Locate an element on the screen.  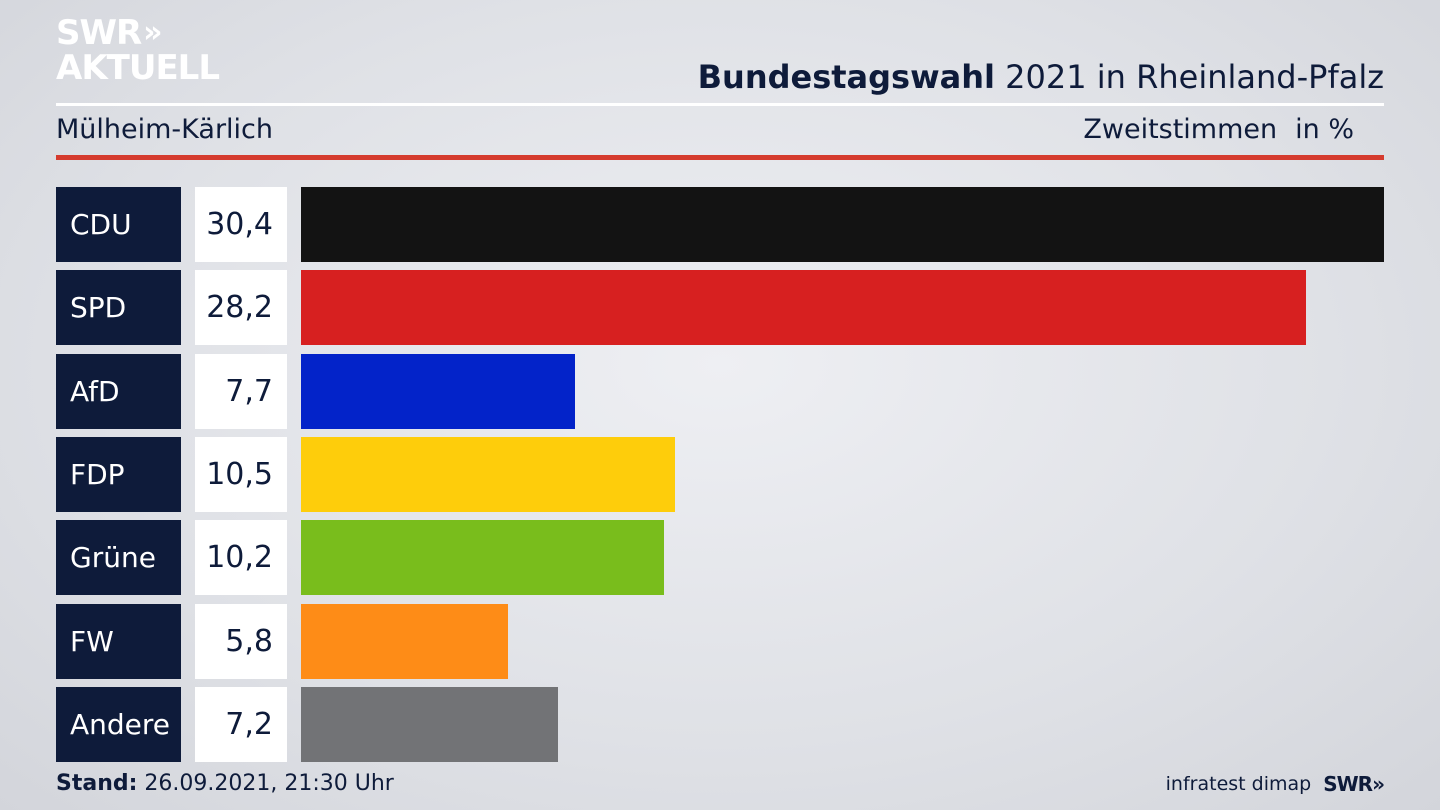
bar-row: FDP 10,5 is located at coordinates (720, 474).